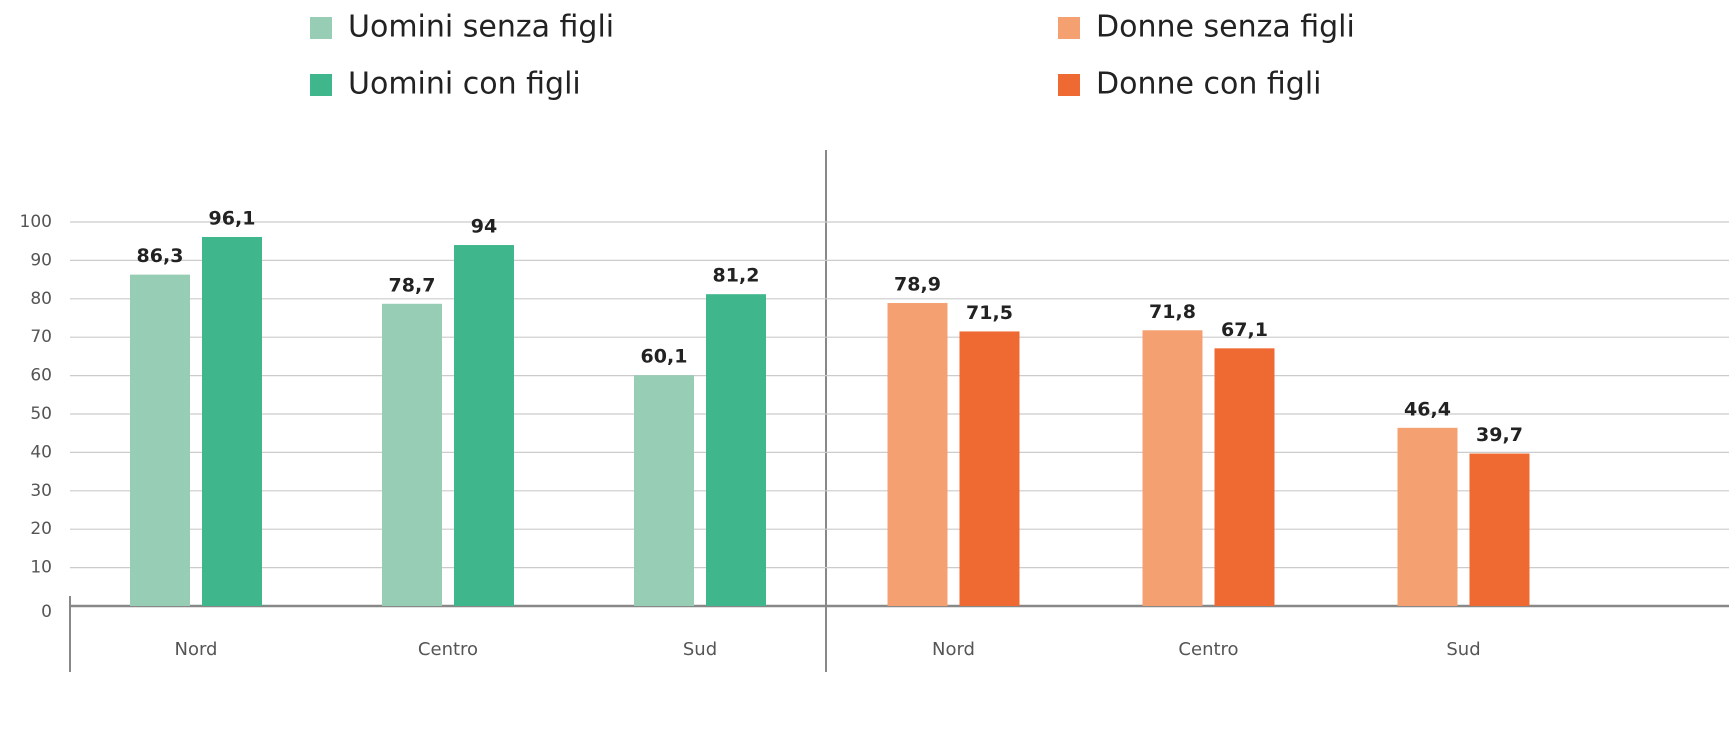 This screenshot has width=1729, height=746. I want to click on y-tick-label: 10, so click(41, 568).